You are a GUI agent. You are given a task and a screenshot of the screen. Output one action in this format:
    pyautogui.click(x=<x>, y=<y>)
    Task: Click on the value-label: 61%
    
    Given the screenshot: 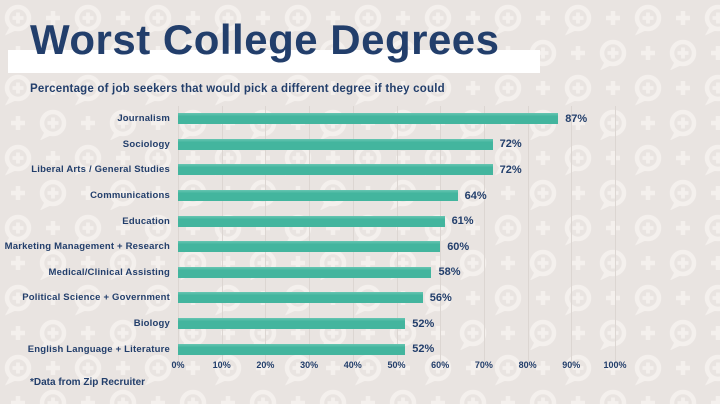 What is the action you would take?
    pyautogui.click(x=462, y=221)
    